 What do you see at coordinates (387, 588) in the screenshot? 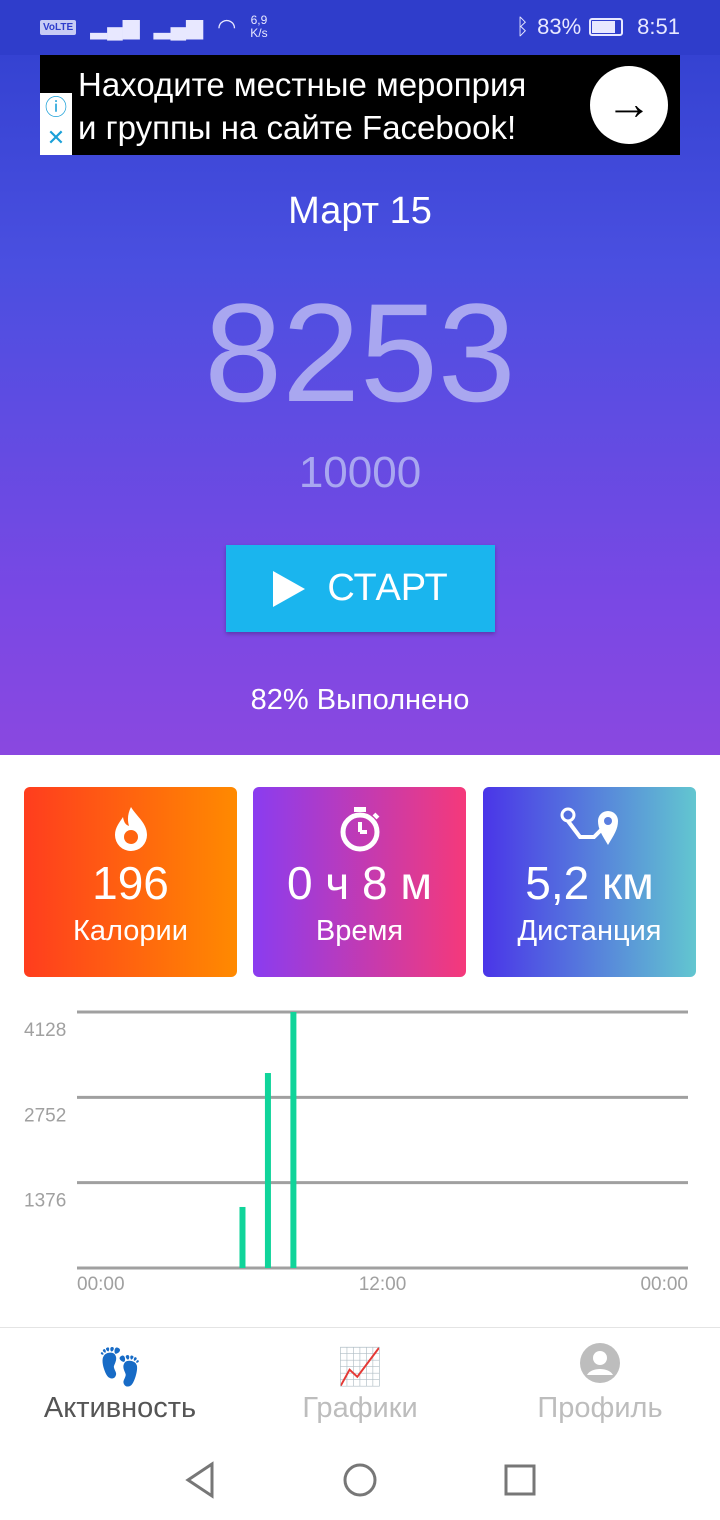
I see `start-label: СТАРТ` at bounding box center [387, 588].